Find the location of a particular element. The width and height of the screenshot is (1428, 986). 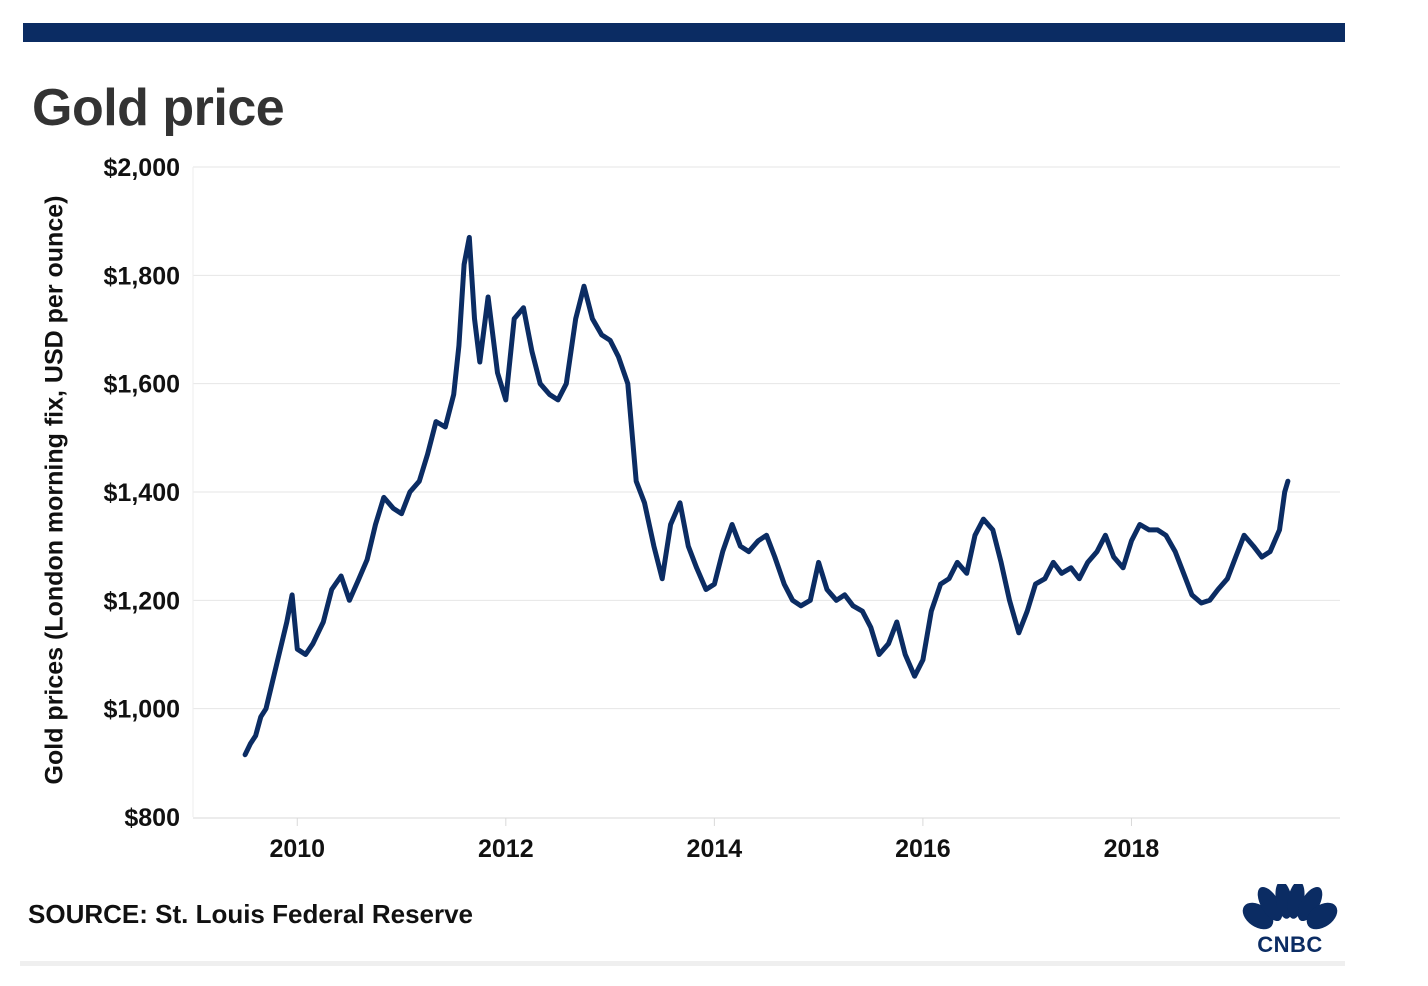

y-tick-label: $800 is located at coordinates (152, 818).